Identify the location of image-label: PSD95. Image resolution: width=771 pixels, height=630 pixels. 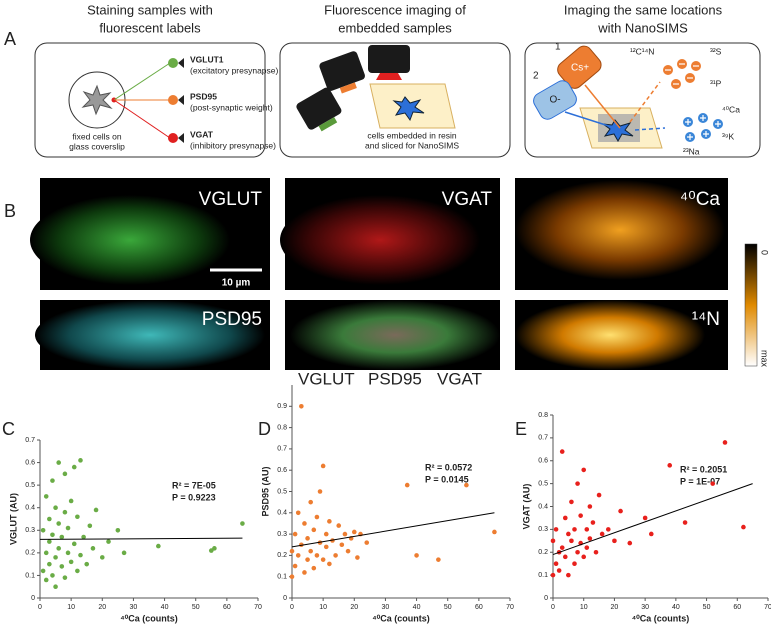
(232, 319).